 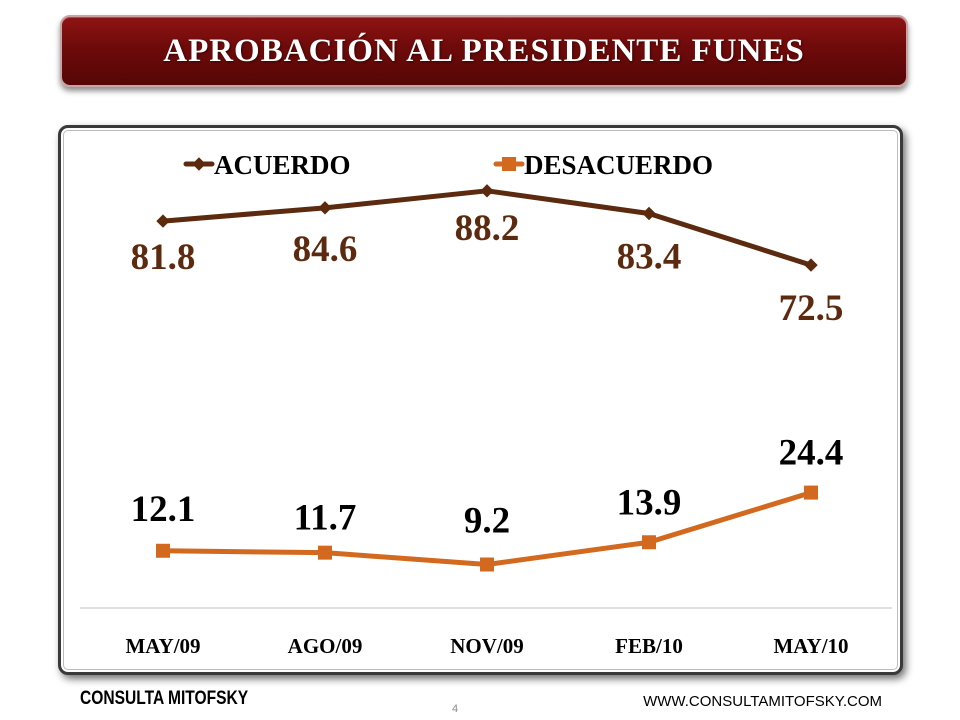 What do you see at coordinates (509, 164) in the screenshot?
I see `legend-marker-desacuerdo` at bounding box center [509, 164].